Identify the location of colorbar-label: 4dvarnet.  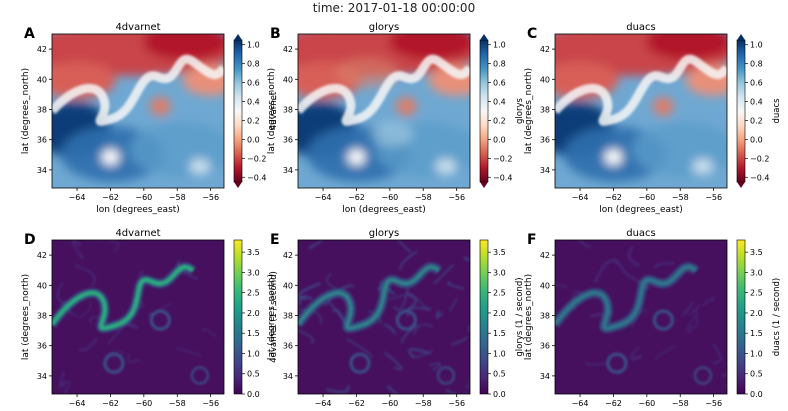
(274, 110).